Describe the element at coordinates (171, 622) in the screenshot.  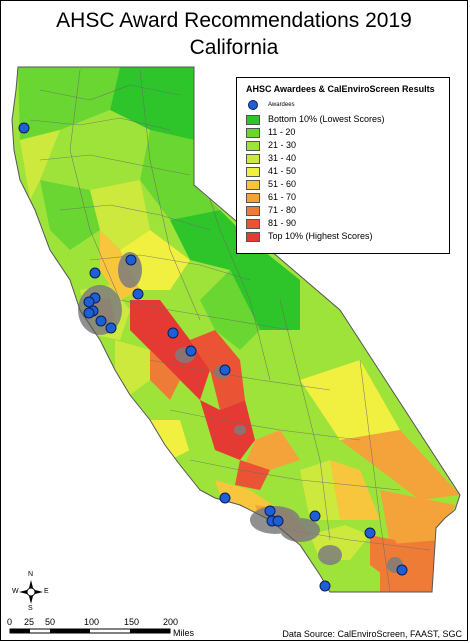
I see `scale-tick: 200` at that location.